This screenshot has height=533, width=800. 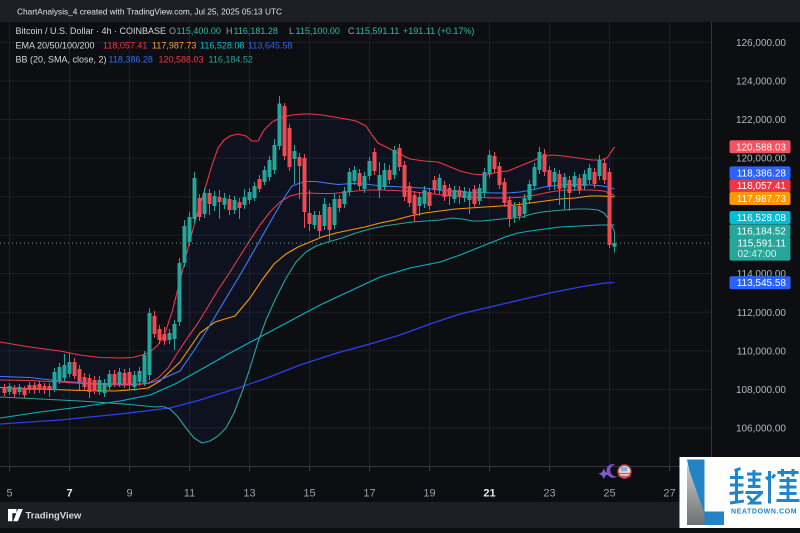 I want to click on svg-text: 23, so click(x=549, y=494).